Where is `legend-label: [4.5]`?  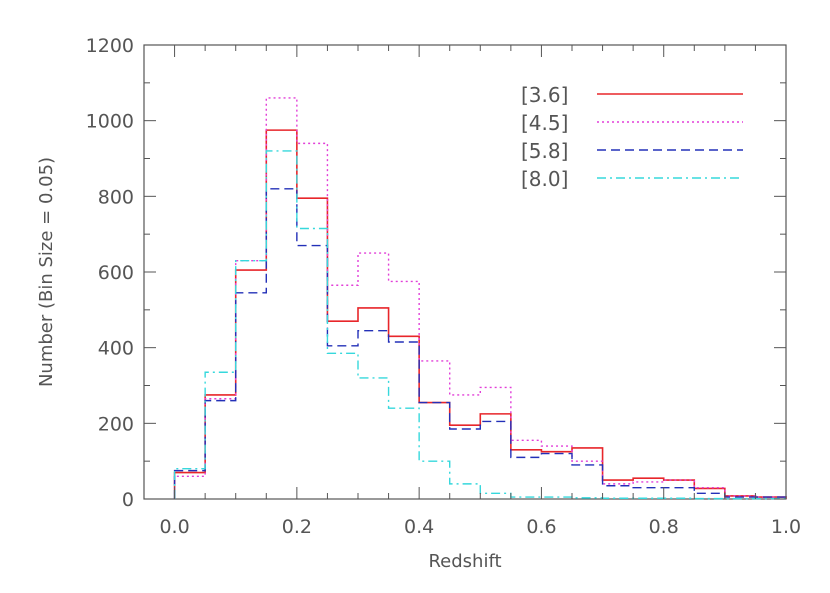
legend-label: [4.5] is located at coordinates (544, 123).